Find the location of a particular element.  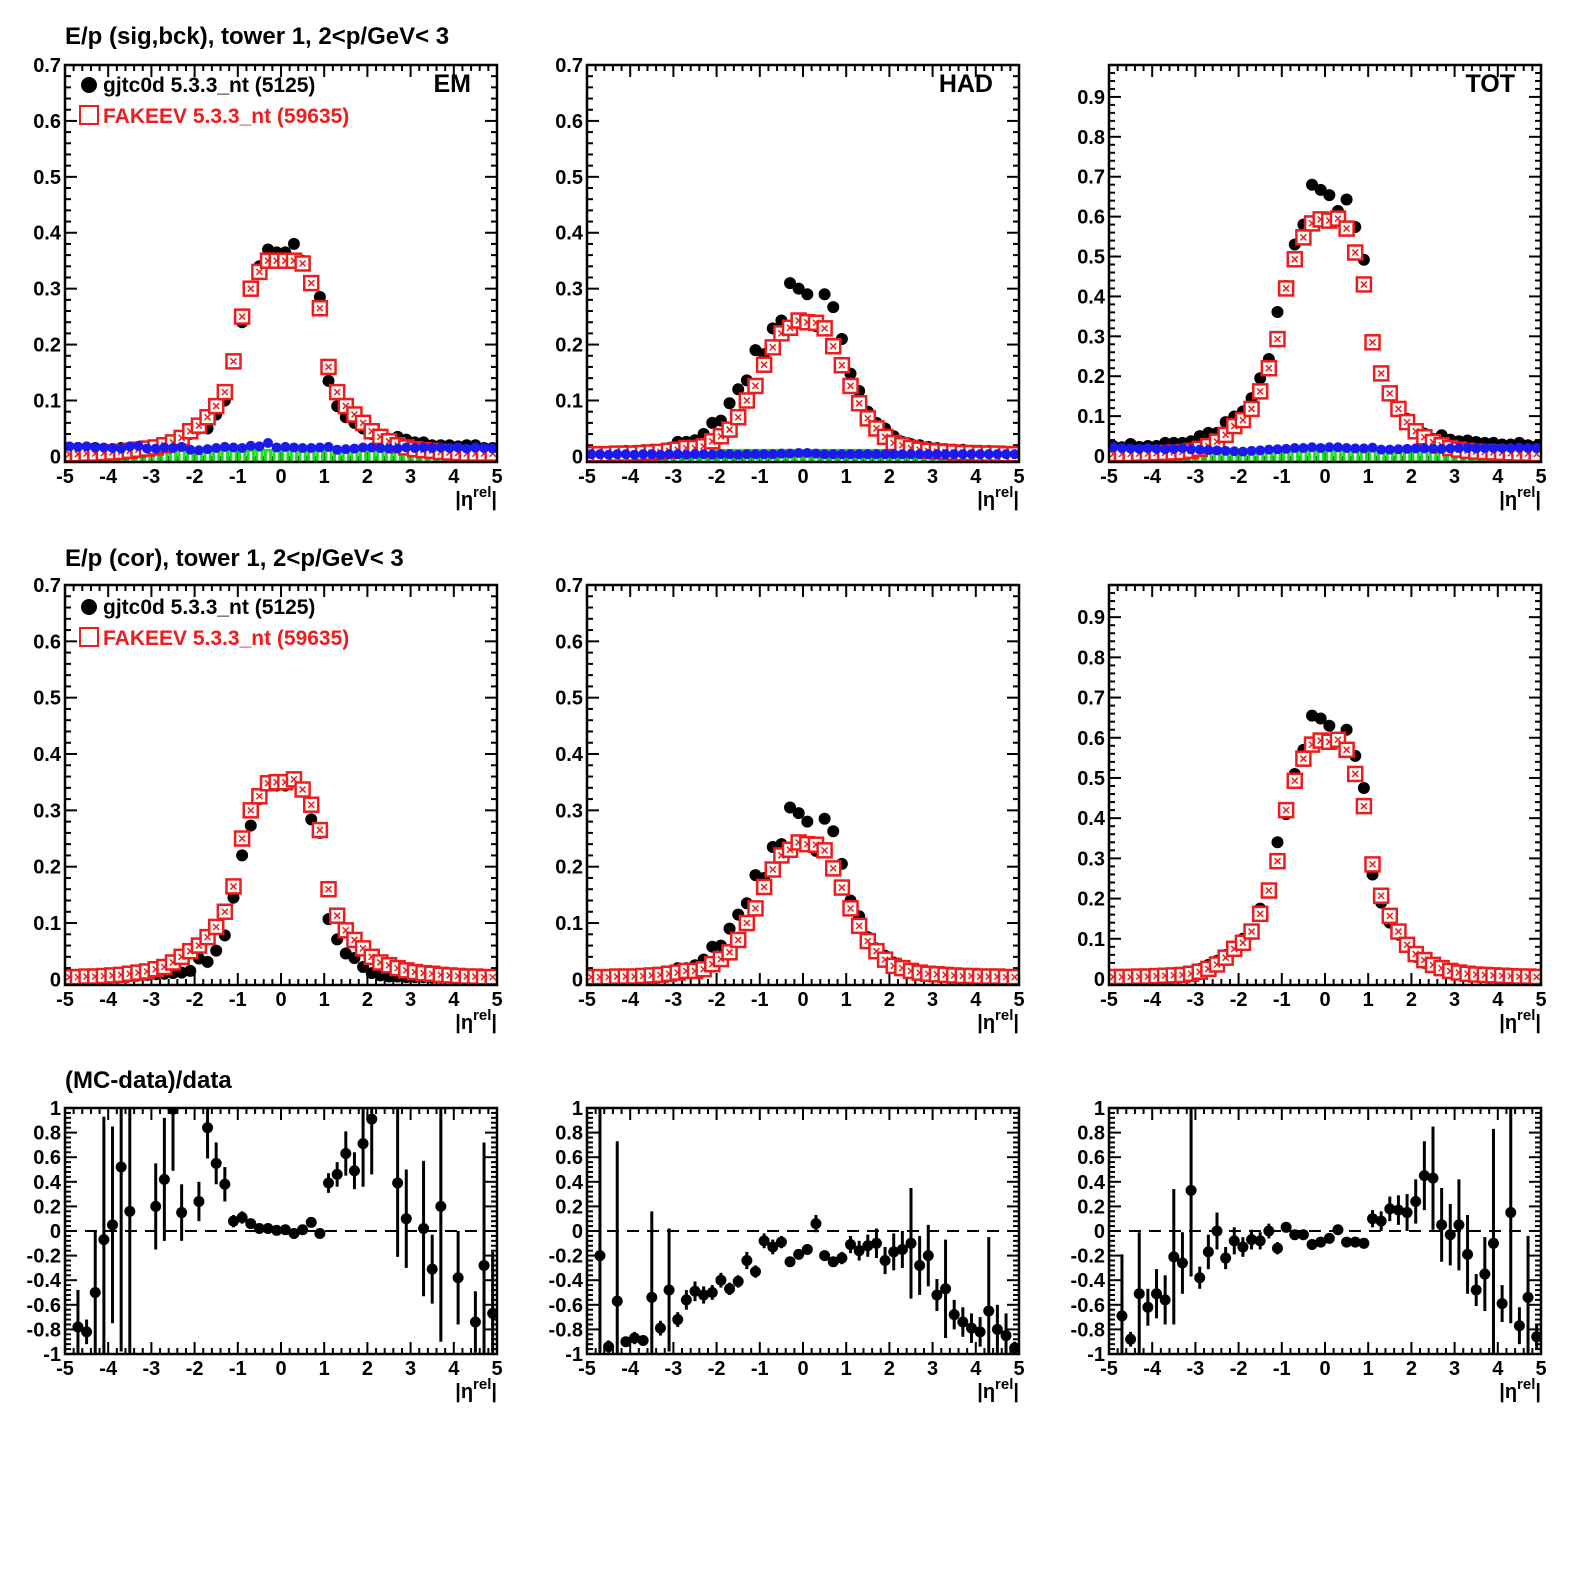

y-tick-label: 0.1 is located at coordinates (47, 401).